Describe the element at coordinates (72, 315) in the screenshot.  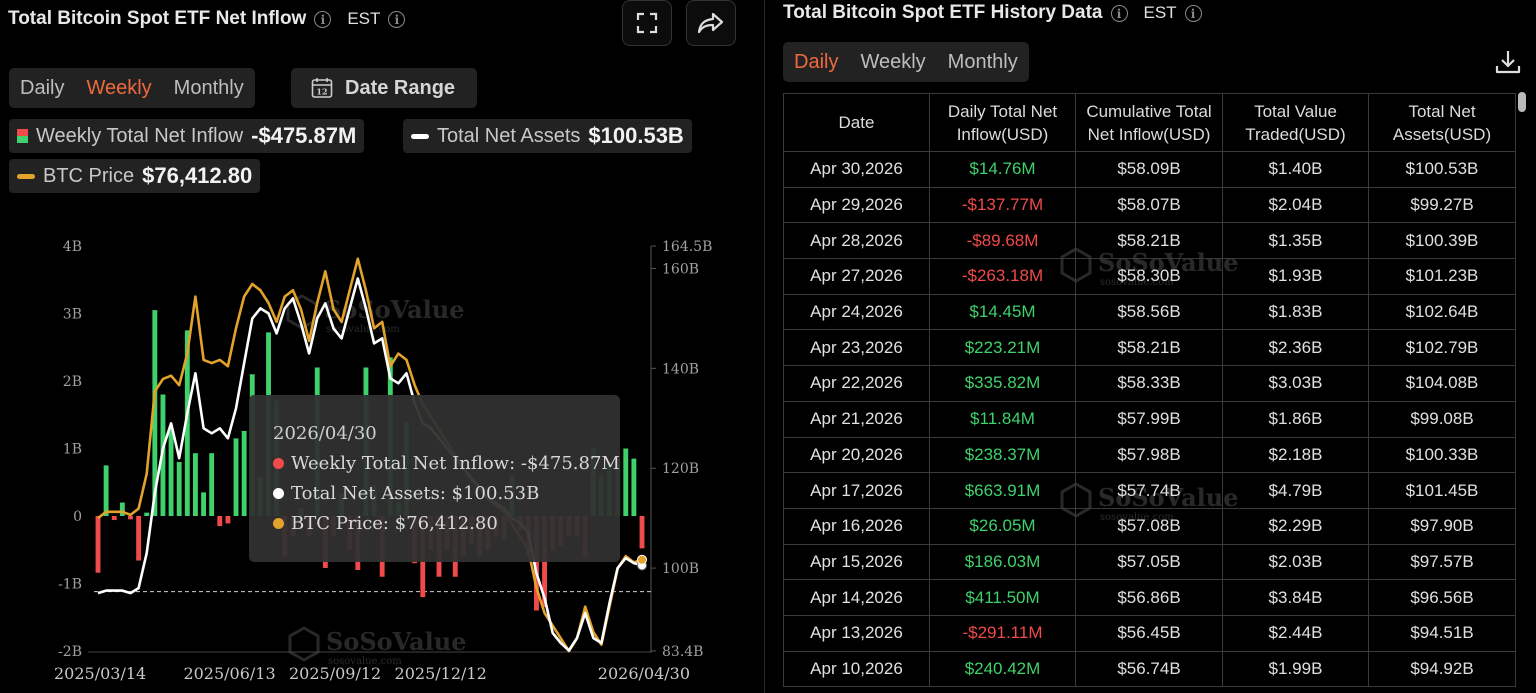
I see `y-left-tick-label: 3B` at that location.